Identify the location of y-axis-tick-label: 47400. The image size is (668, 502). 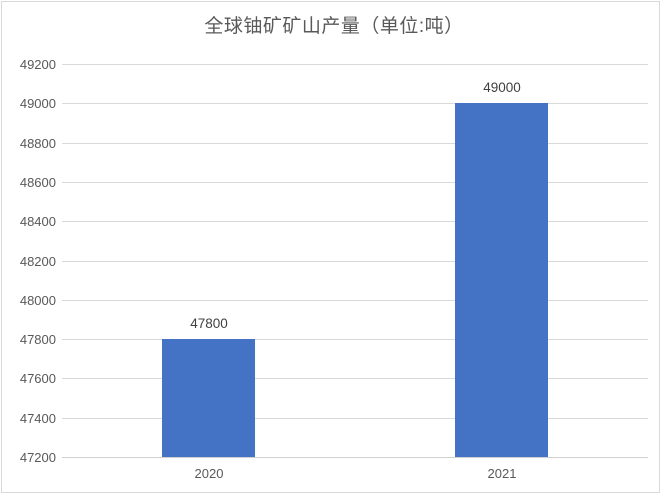
(37, 418).